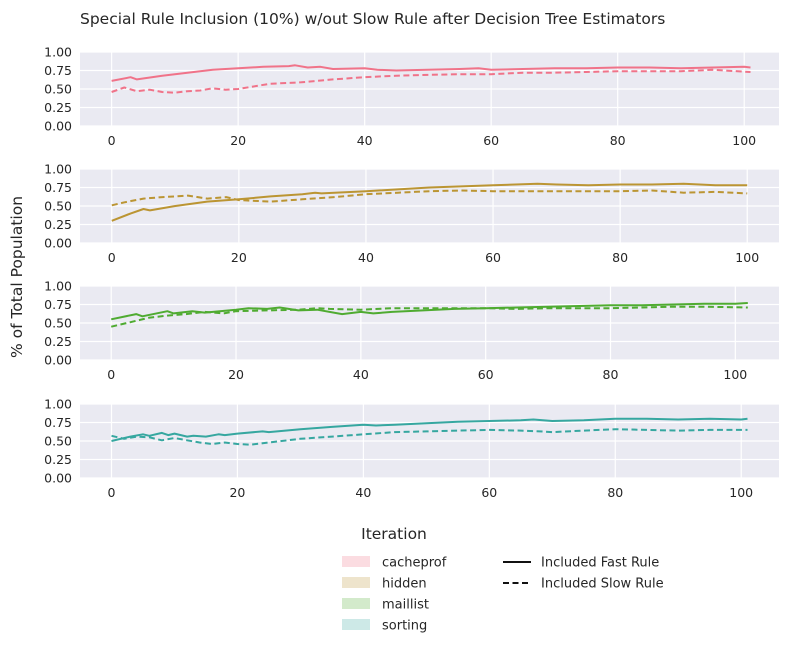  Describe the element at coordinates (17, 277) in the screenshot. I see `y-axis-label: % of Total Population` at that location.